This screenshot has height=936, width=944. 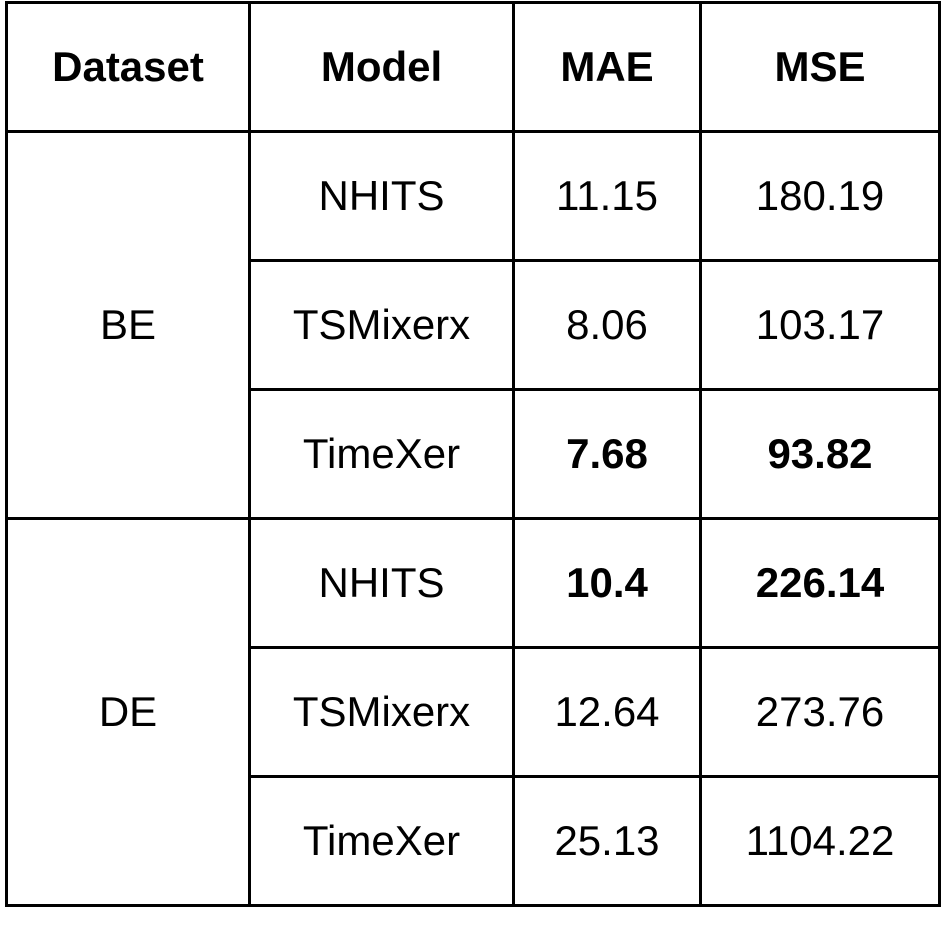 What do you see at coordinates (381, 67) in the screenshot?
I see `header-cell: Model` at bounding box center [381, 67].